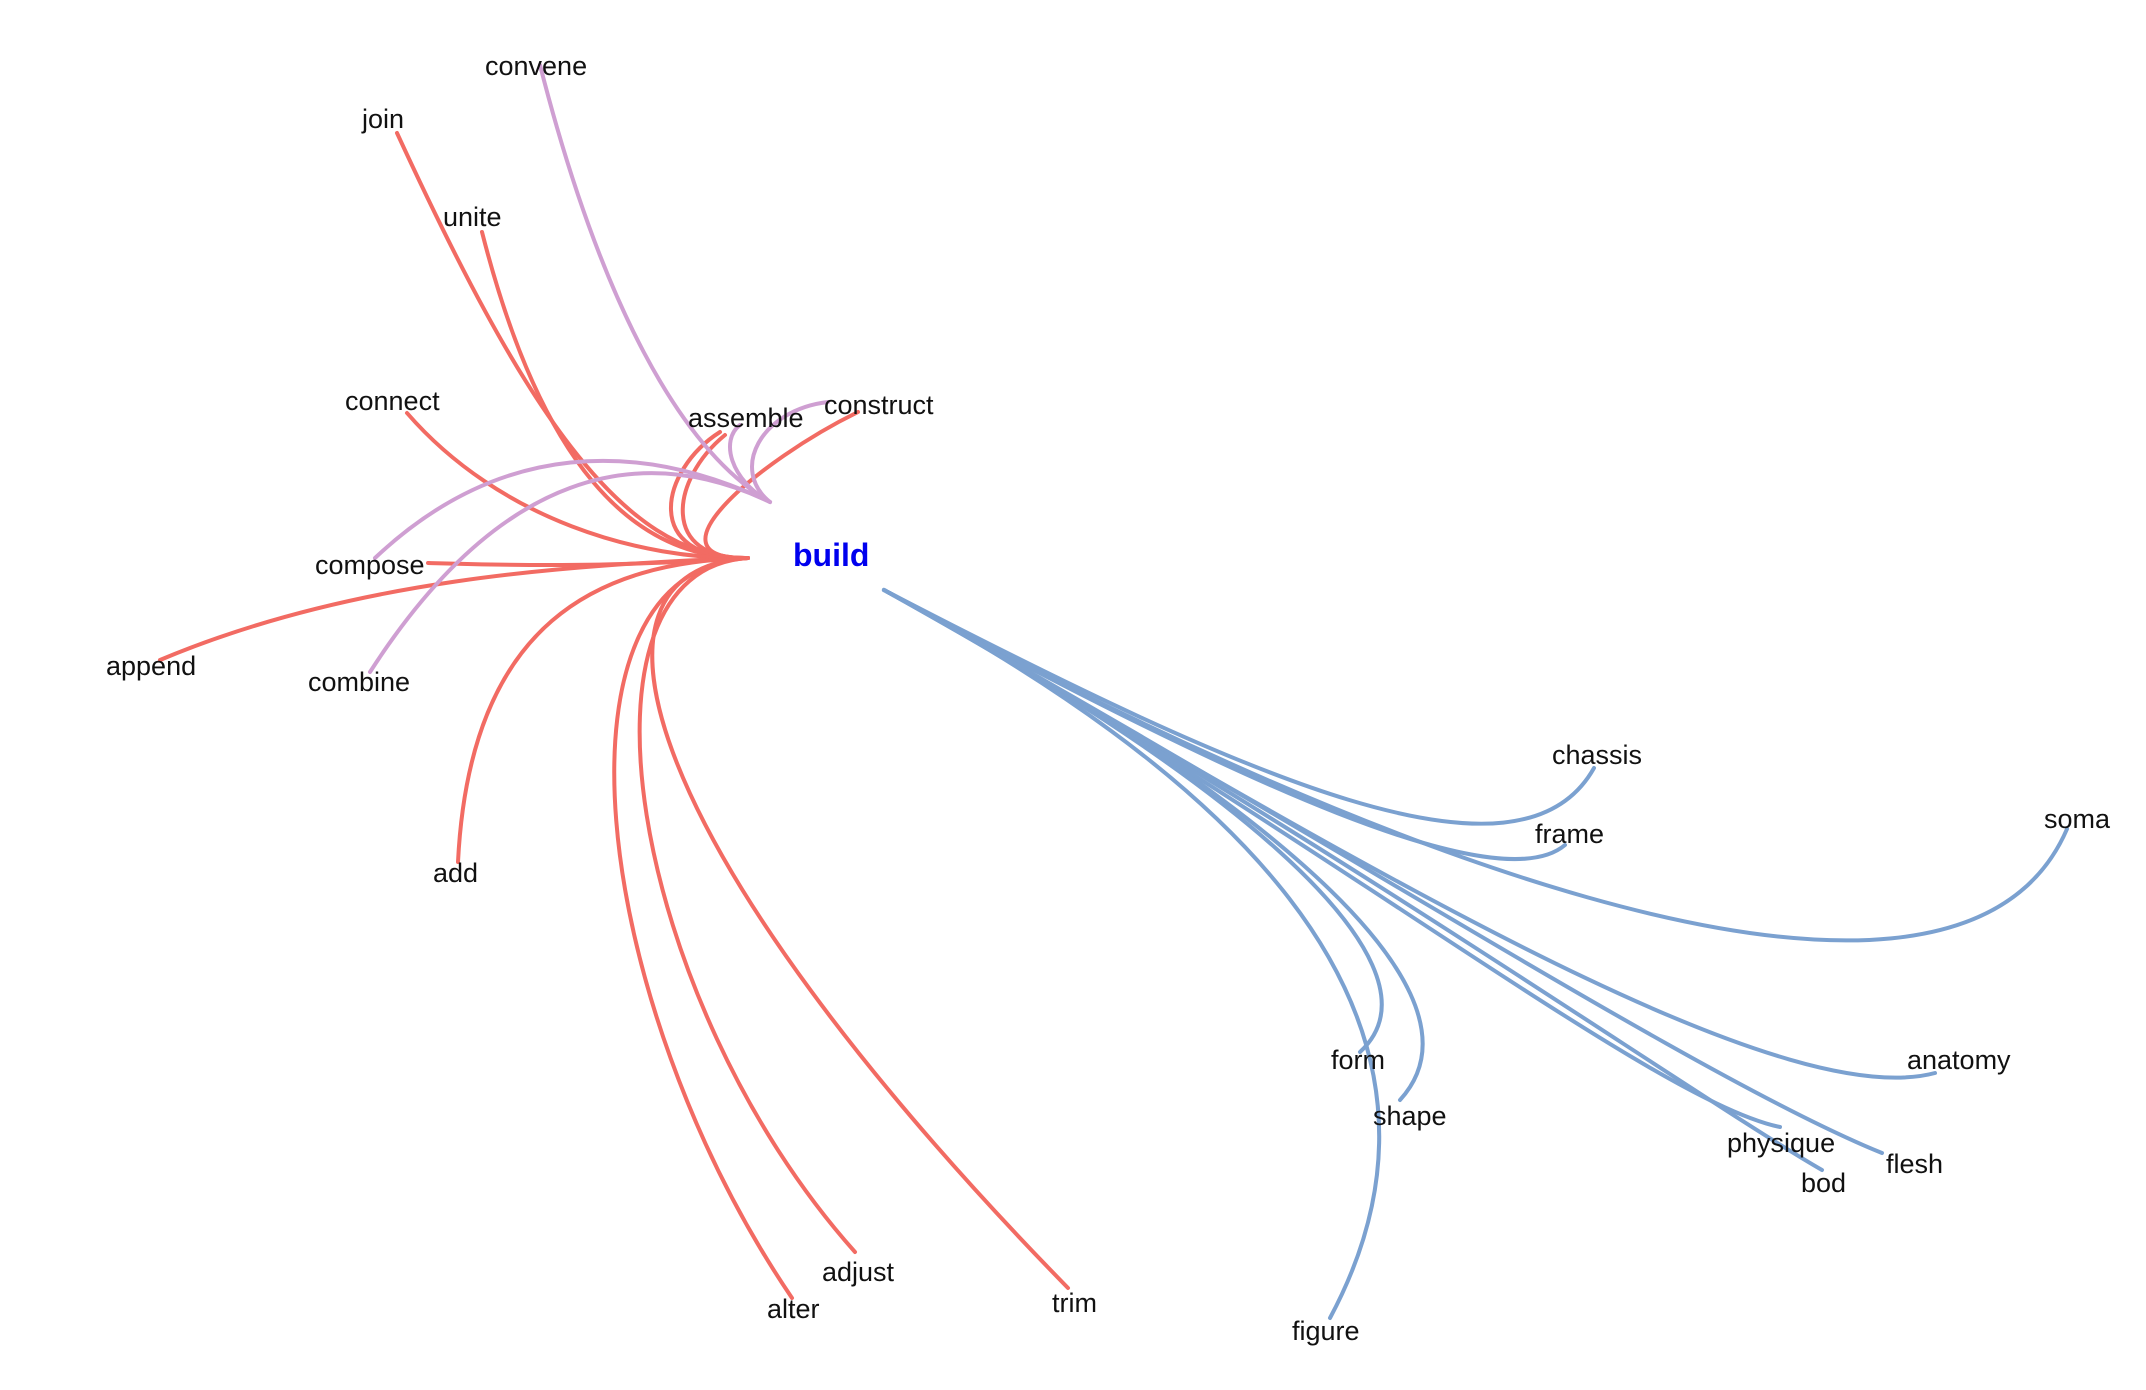  Describe the element at coordinates (790, 452) in the screenshot. I see `edge-construct-purple` at that location.